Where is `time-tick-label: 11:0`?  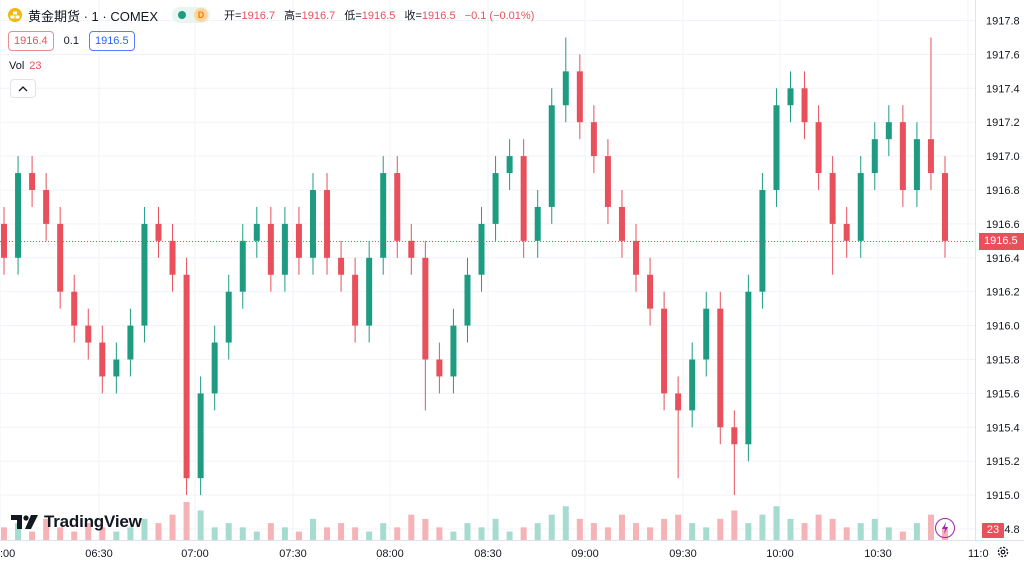 time-tick-label: 11:0 is located at coordinates (978, 554).